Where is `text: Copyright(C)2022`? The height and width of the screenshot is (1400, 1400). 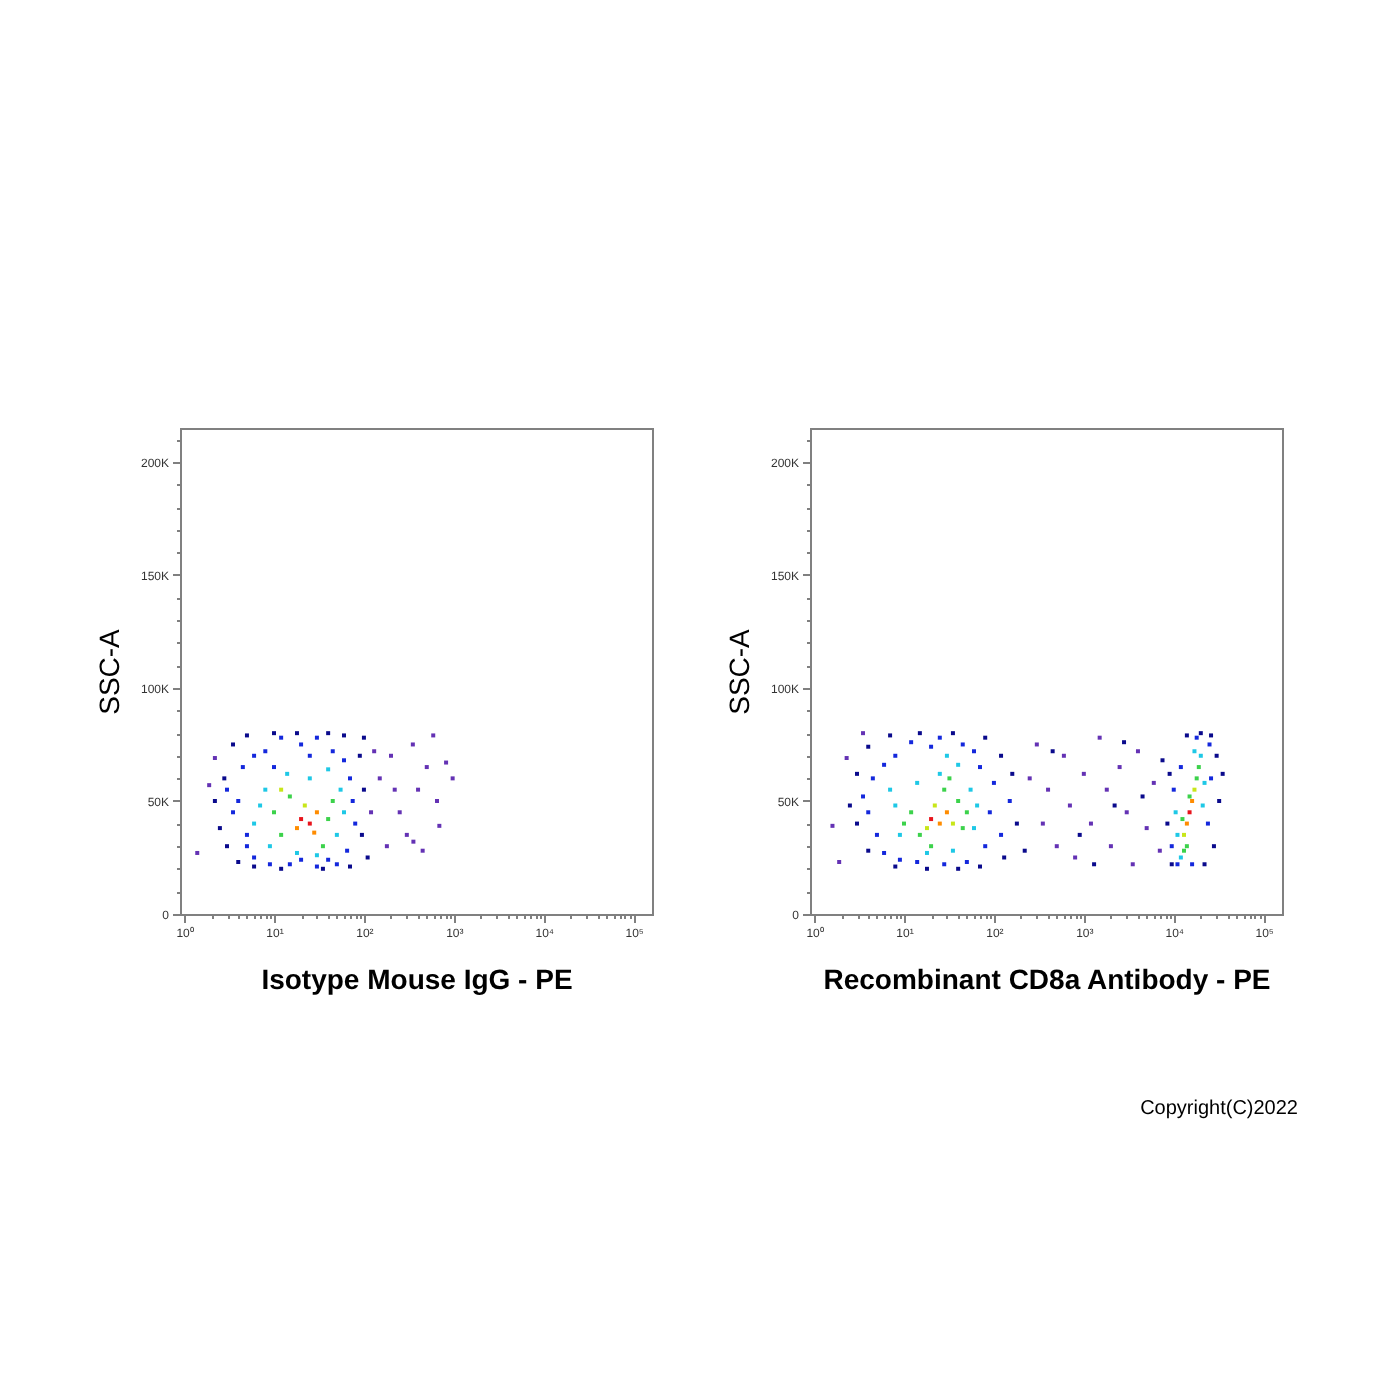
text: Copyright(C)2022 is located at coordinates (1219, 1109).